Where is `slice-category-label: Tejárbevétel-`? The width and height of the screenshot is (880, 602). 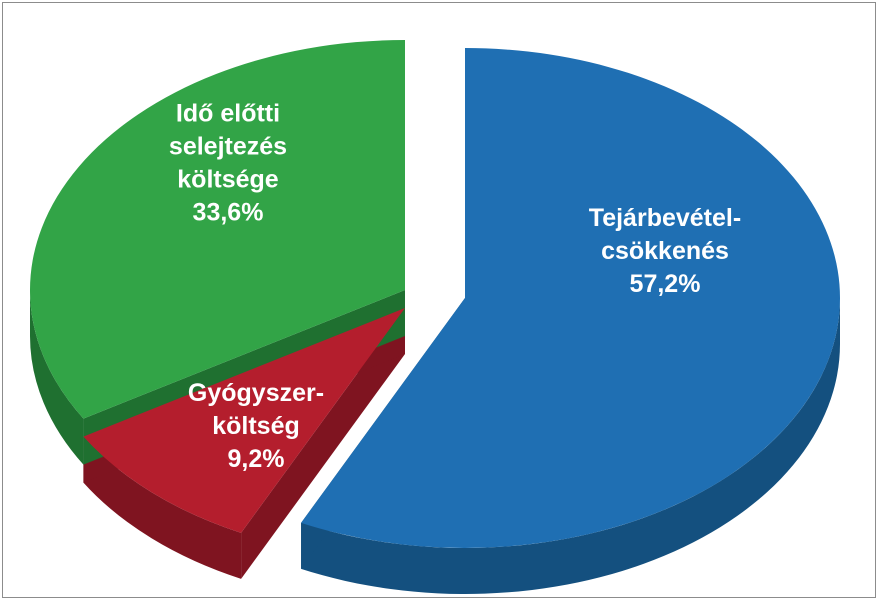
slice-category-label: Tejárbevétel- is located at coordinates (665, 218).